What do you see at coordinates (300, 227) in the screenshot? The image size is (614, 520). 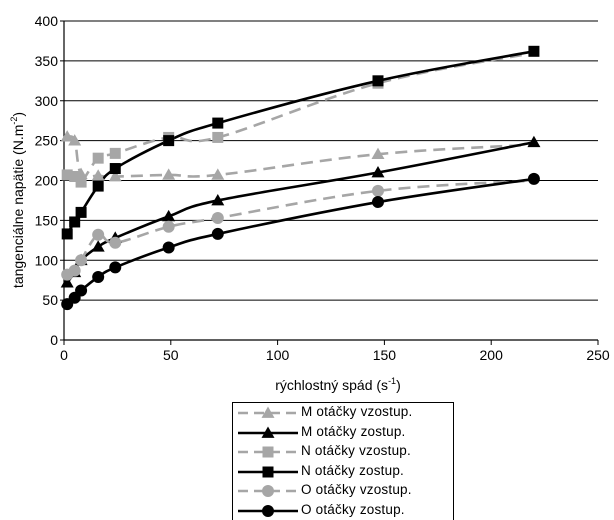 I see `series-line` at bounding box center [300, 227].